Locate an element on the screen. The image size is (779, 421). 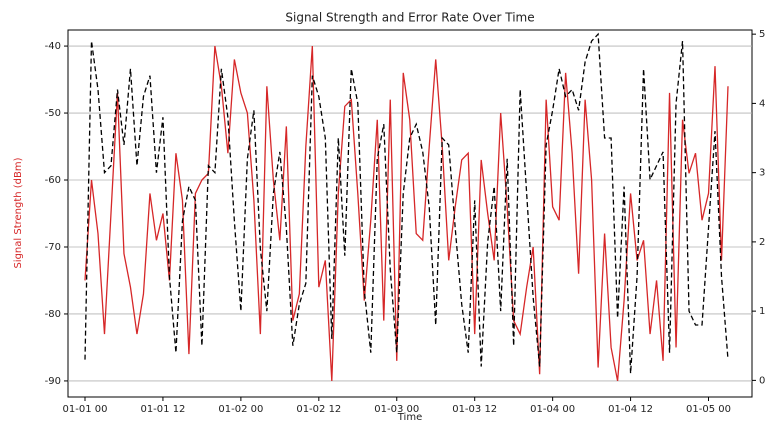
y-tick-label: -60 is located at coordinates (53, 180).